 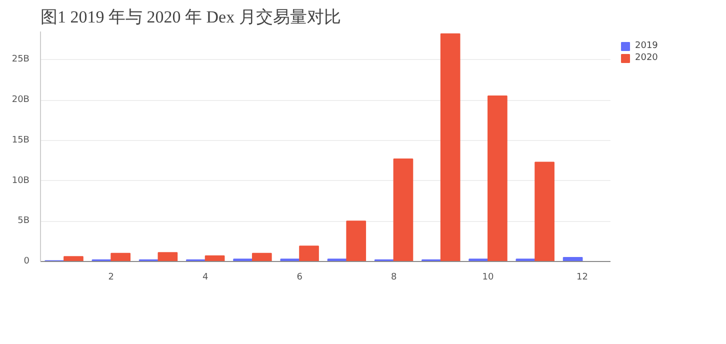 I want to click on x-tick-label: 2, so click(x=111, y=277).